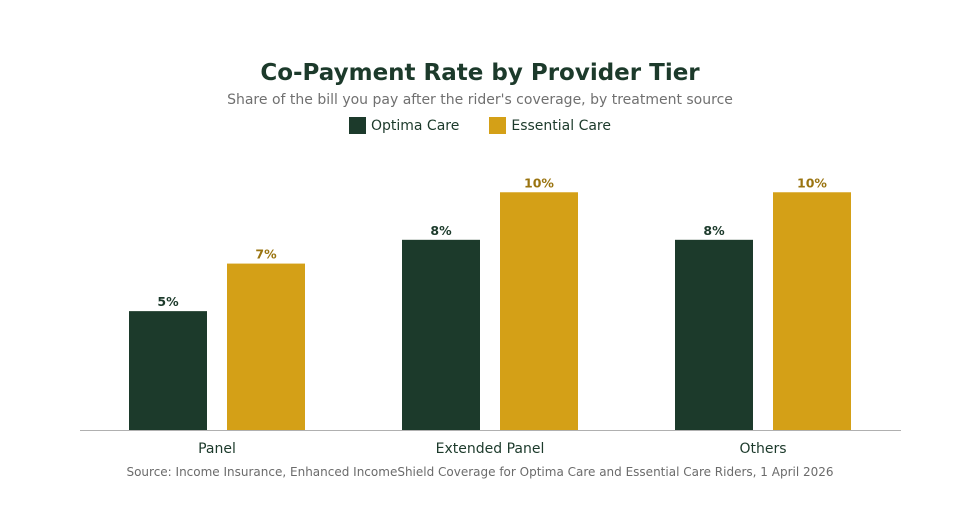 This screenshot has width=960, height=520. What do you see at coordinates (498, 125) in the screenshot?
I see `legend-swatch-essential-care` at bounding box center [498, 125].